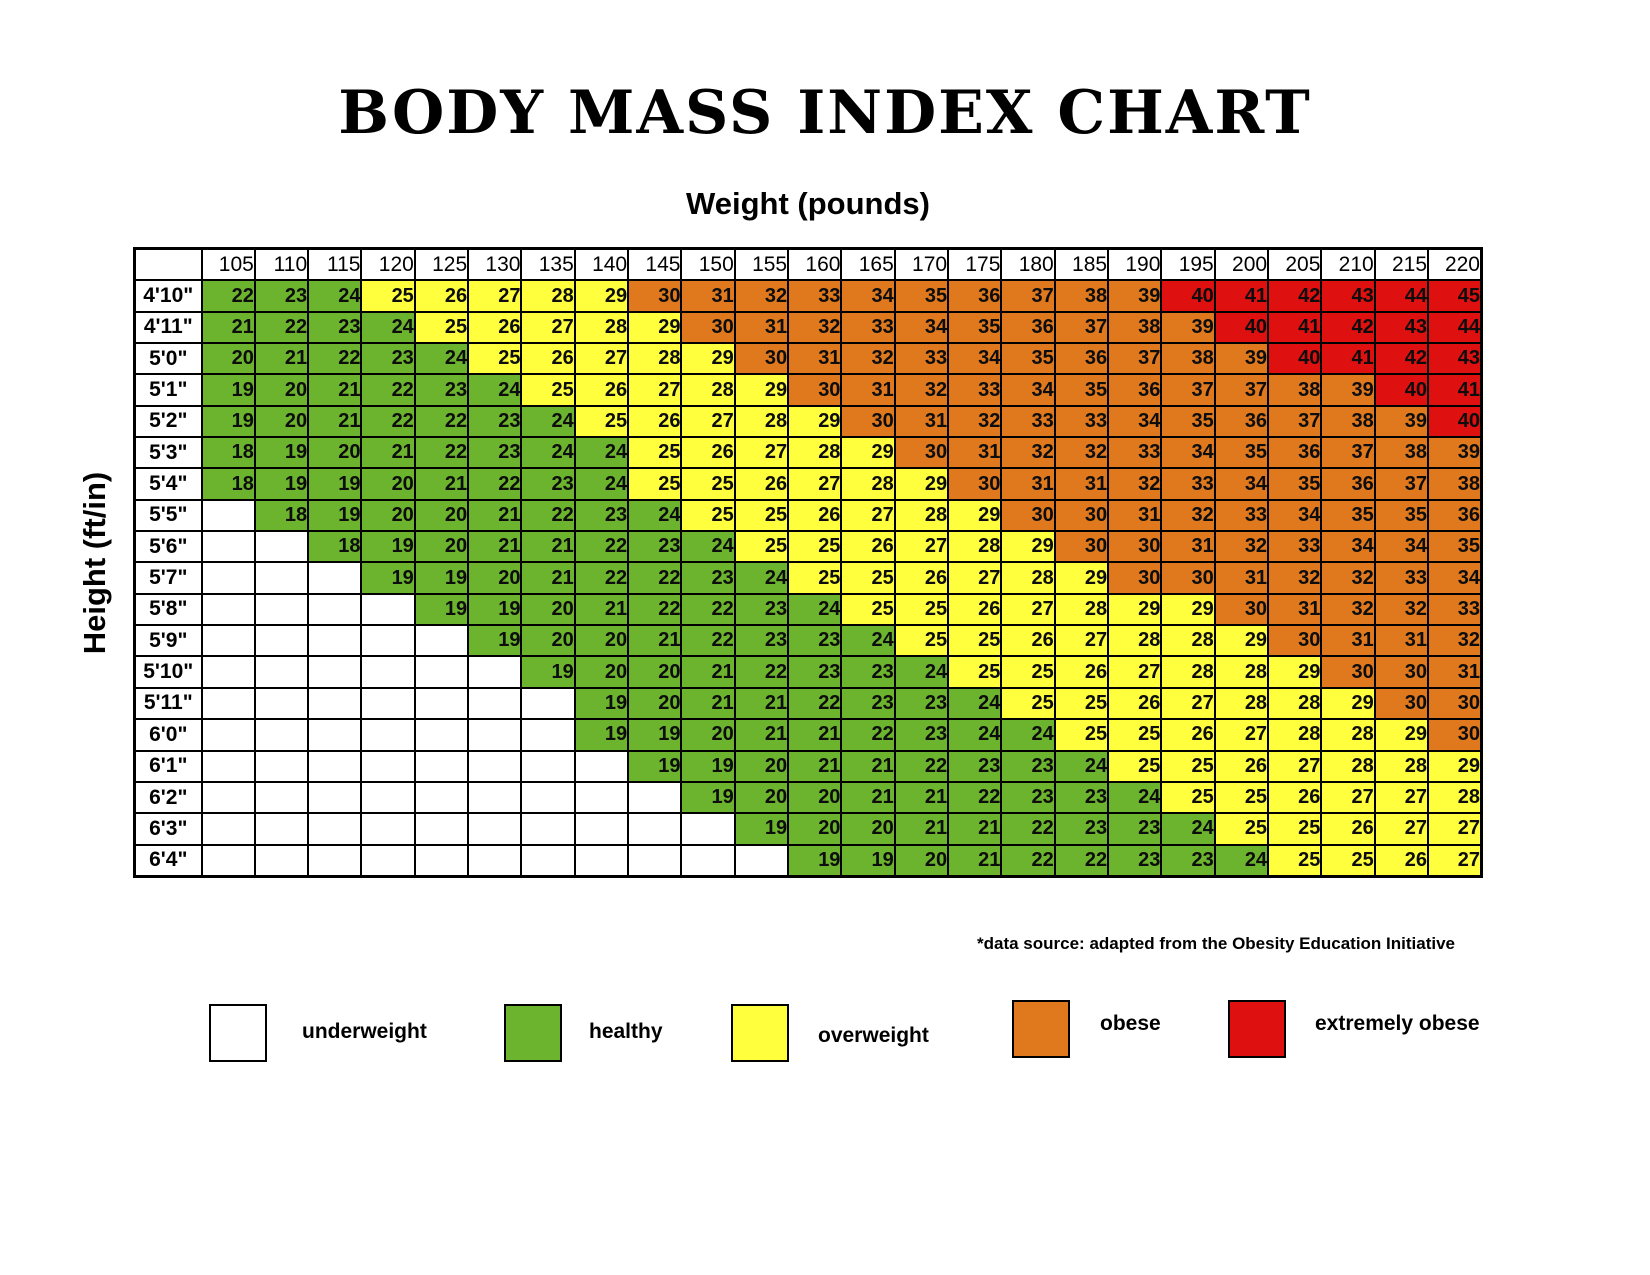 This screenshot has width=1650, height=1275. Describe the element at coordinates (441, 264) in the screenshot. I see `weight-header-cell: 125` at that location.